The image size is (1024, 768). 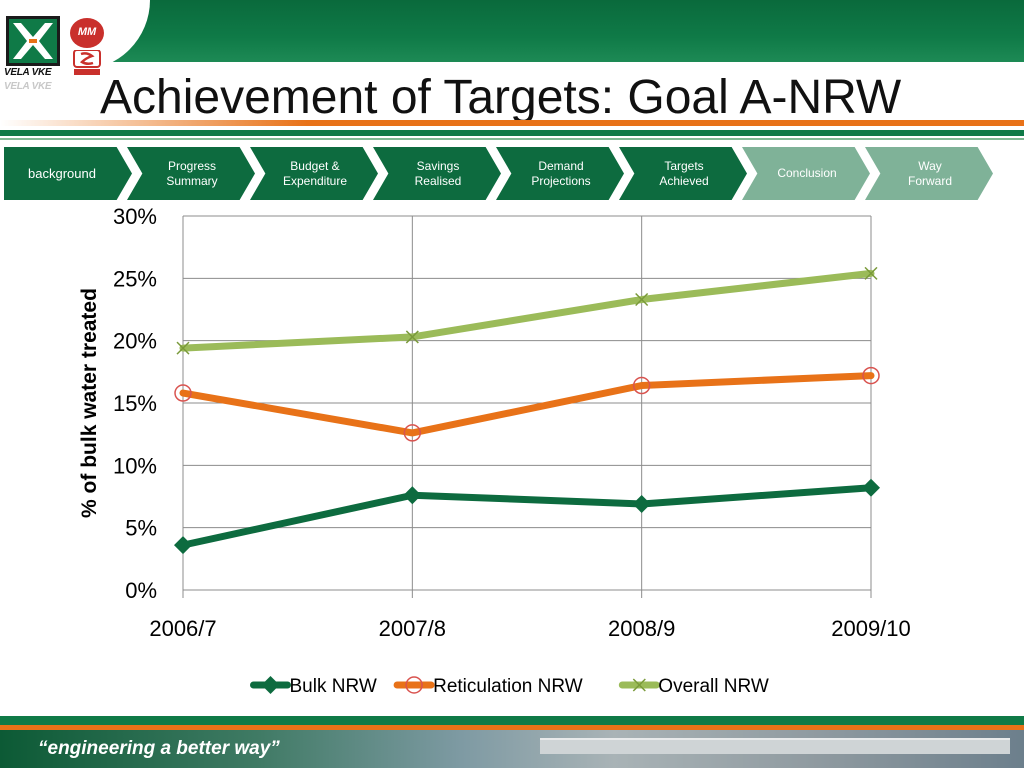 I want to click on nav-demand-projections: Demand Projections, so click(x=560, y=173).